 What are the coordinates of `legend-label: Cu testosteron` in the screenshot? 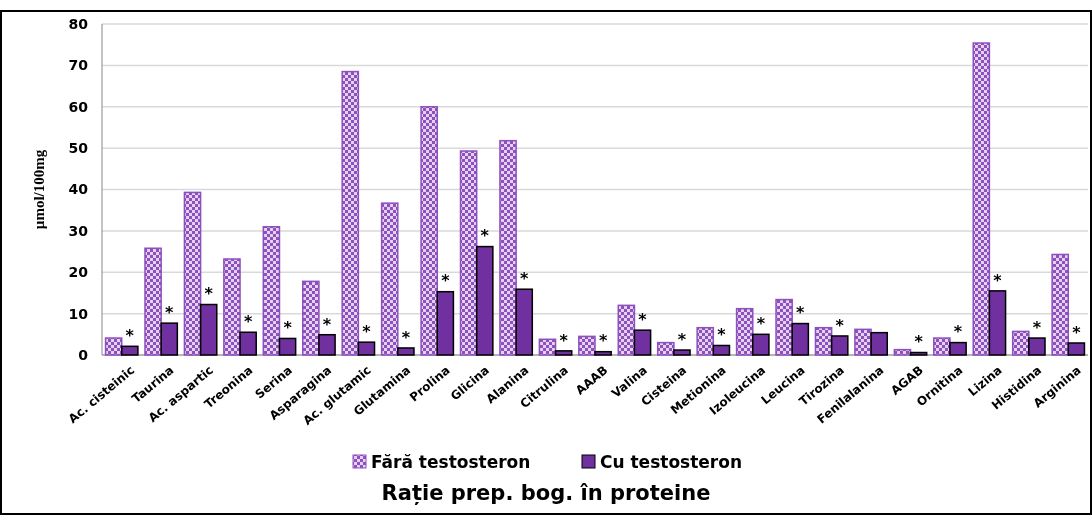 It's located at (671, 461).